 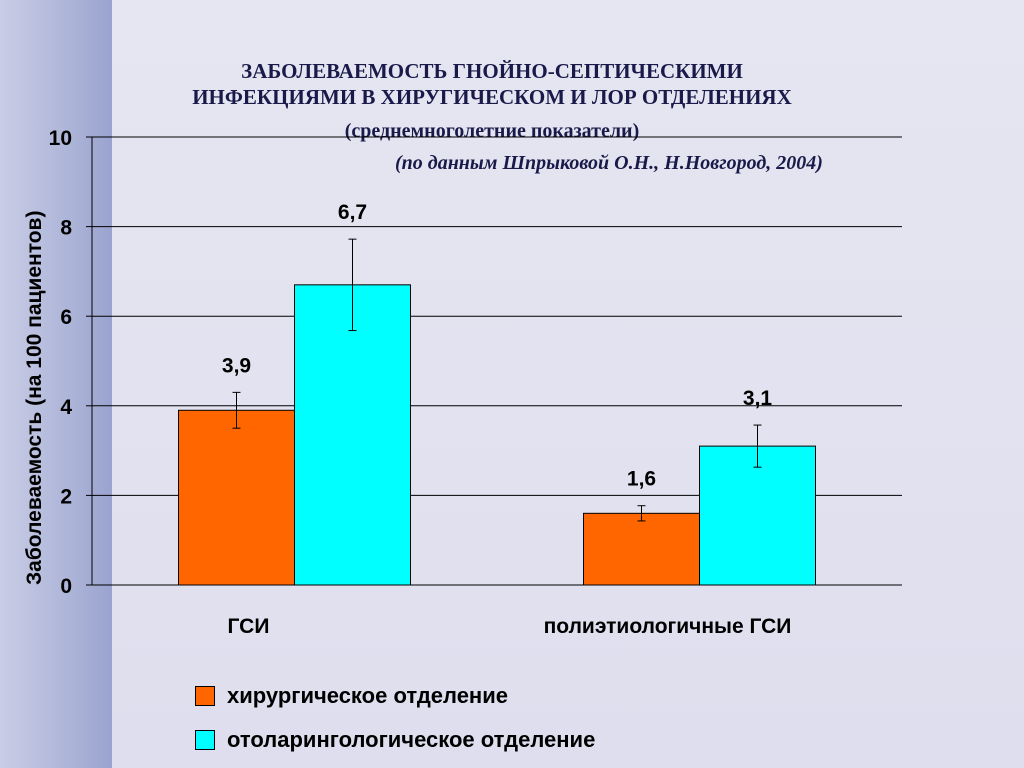 I want to click on y-tick-label-8: 8, so click(x=66, y=228).